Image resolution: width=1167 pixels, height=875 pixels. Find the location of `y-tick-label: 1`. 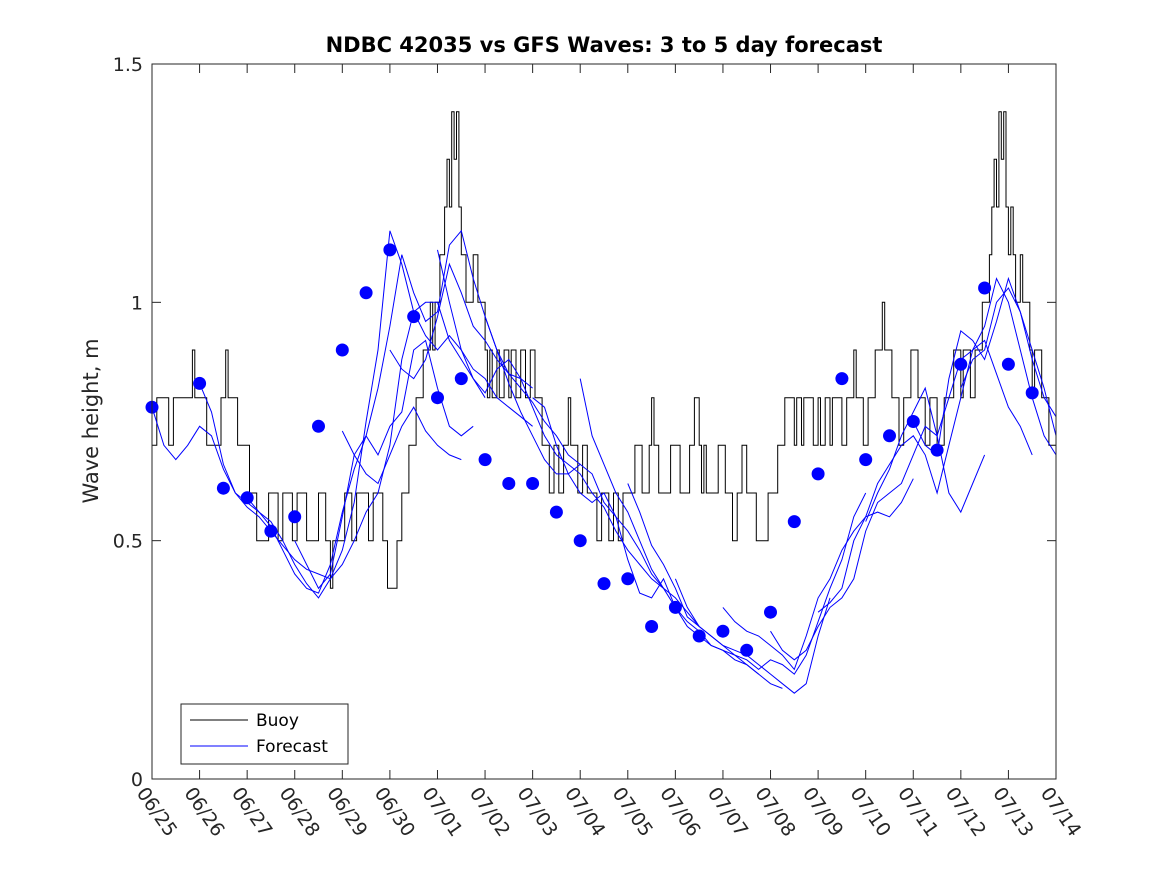

y-tick-label: 1 is located at coordinates (137, 303).